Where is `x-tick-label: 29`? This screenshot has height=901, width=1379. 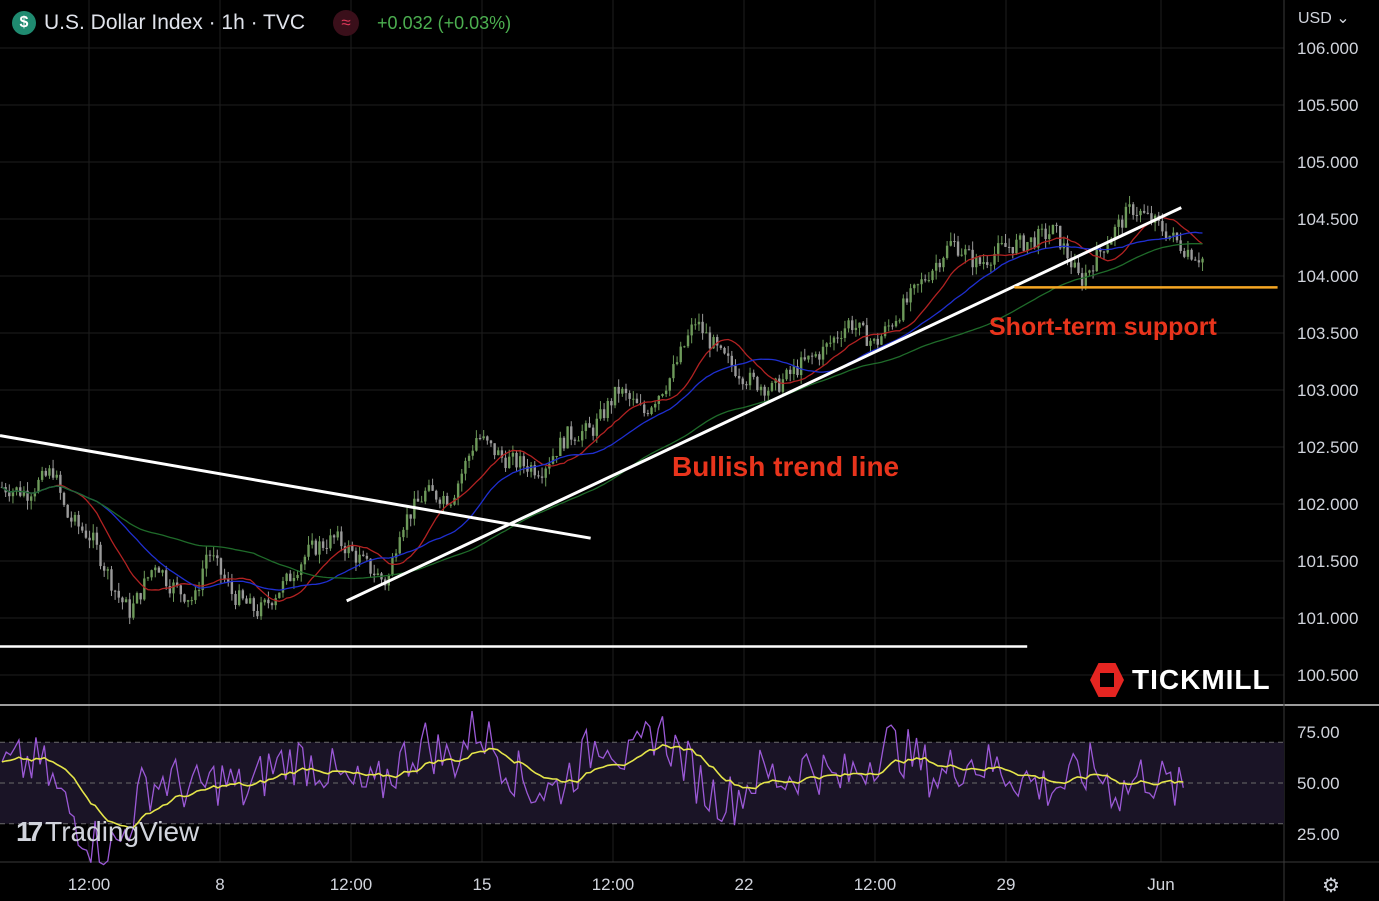
x-tick-label: 29 is located at coordinates (1006, 884).